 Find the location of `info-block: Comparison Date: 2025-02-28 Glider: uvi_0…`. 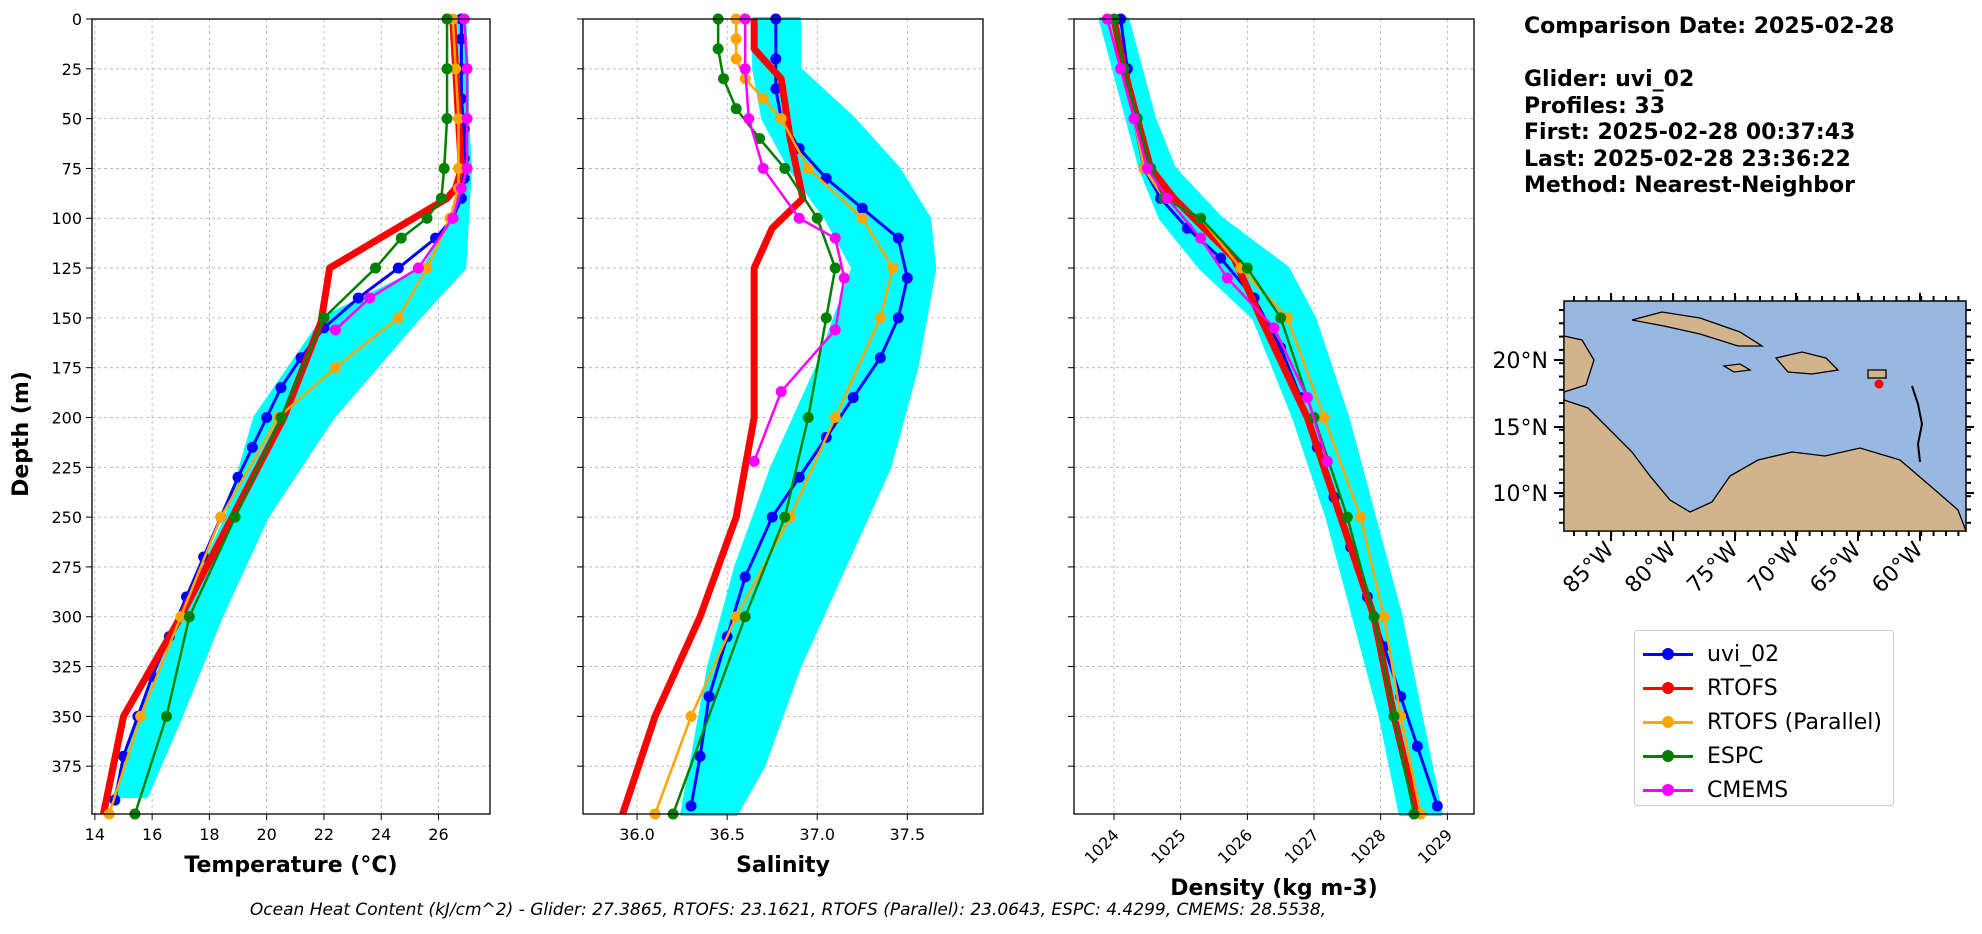

info-block: Comparison Date: 2025-02-28 Glider: uvi_0… is located at coordinates (1709, 107).